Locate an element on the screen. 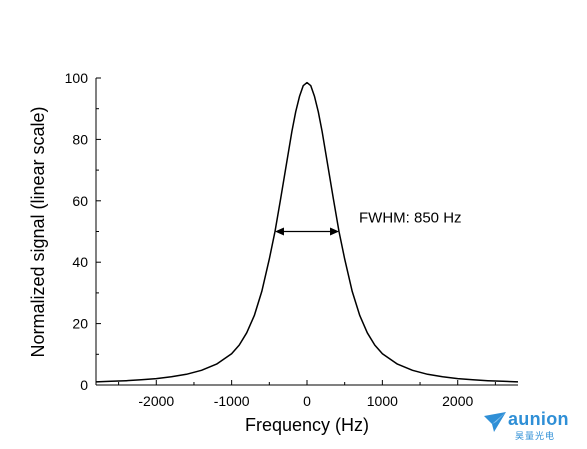  fwhm-label: FWHM: 850 Hz is located at coordinates (410, 218).